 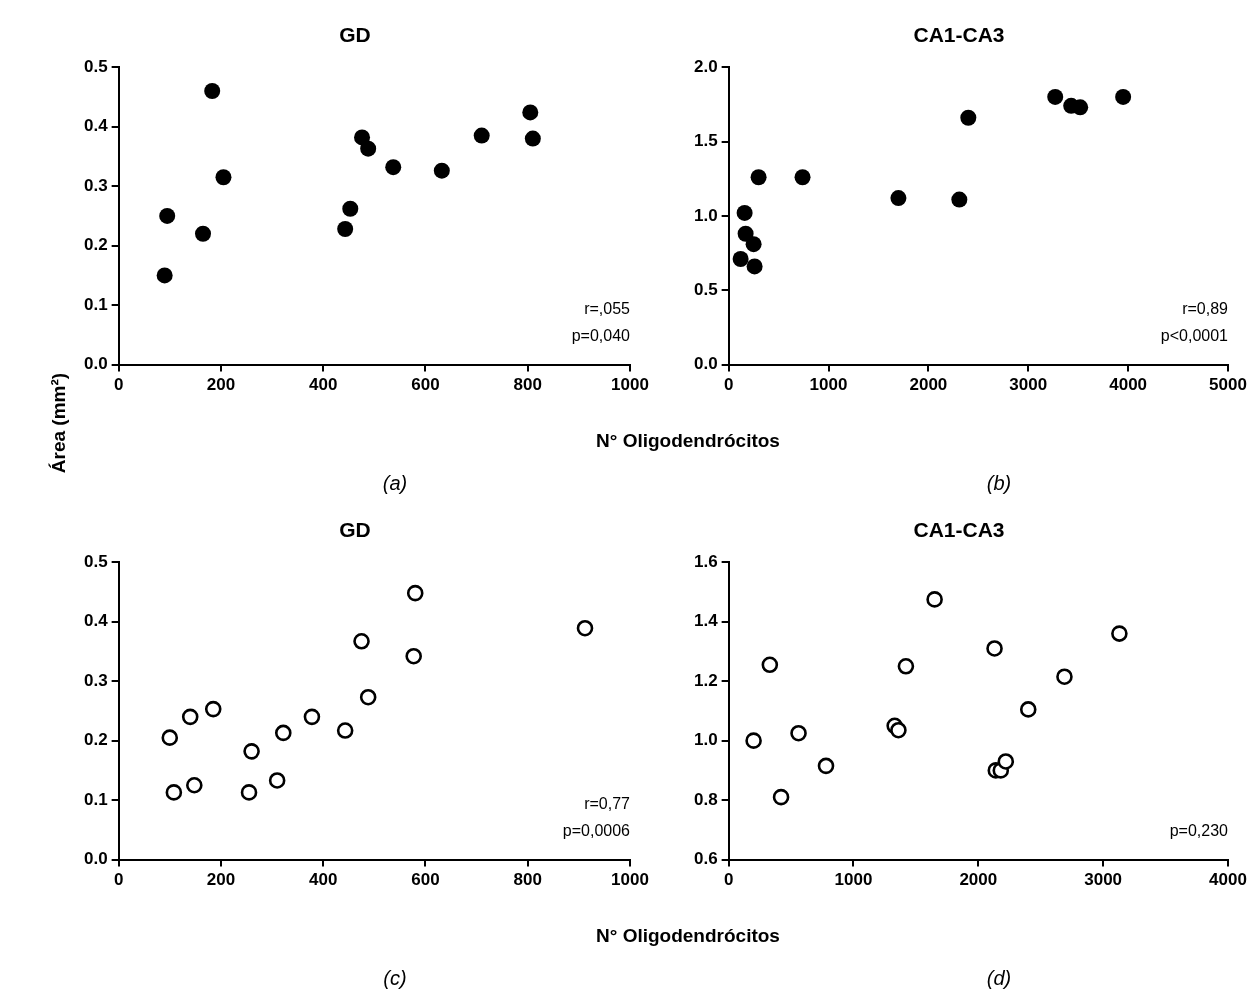 What do you see at coordinates (705, 799) in the screenshot?
I see `y-tick-label: 0.8` at bounding box center [705, 799].